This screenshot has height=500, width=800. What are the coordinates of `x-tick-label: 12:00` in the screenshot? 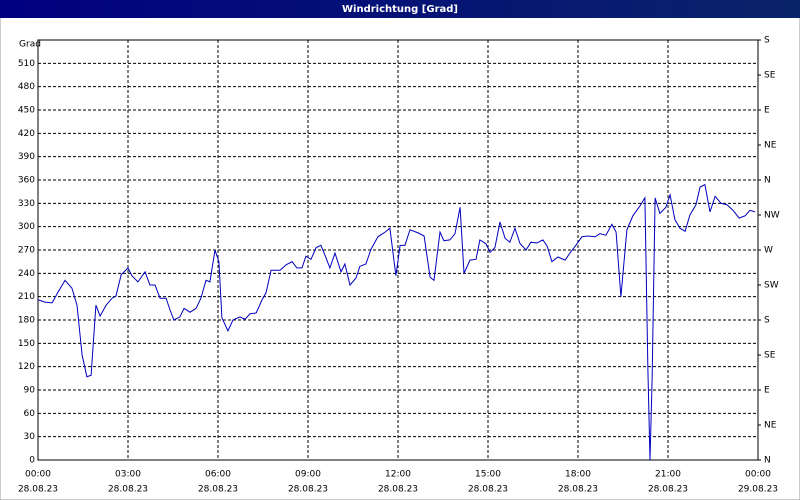 It's located at (398, 475).